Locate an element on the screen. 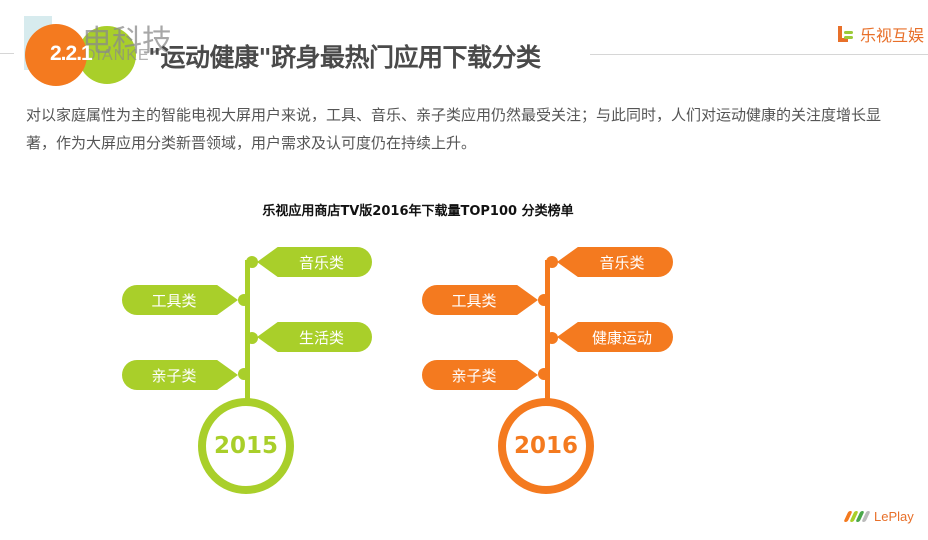 The width and height of the screenshot is (928, 540). section-badge-orange-circle is located at coordinates (56, 55).